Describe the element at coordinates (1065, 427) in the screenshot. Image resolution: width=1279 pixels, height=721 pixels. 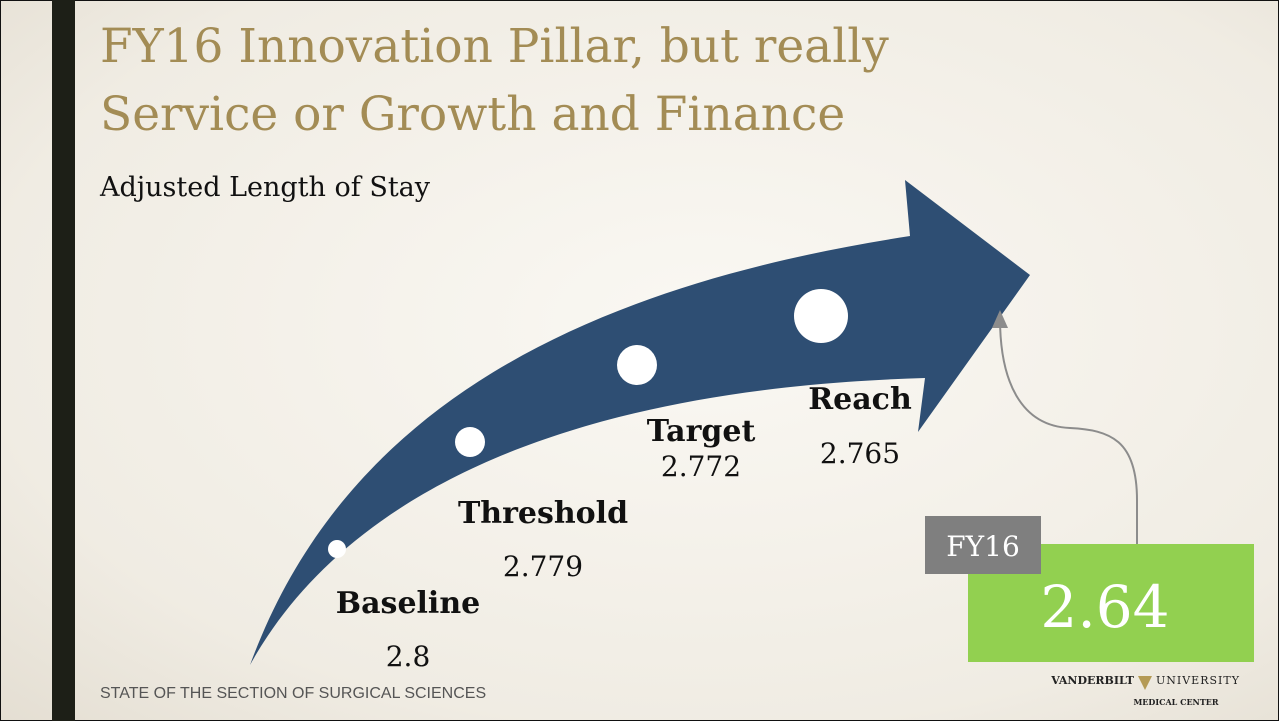
I see `connector` at that location.